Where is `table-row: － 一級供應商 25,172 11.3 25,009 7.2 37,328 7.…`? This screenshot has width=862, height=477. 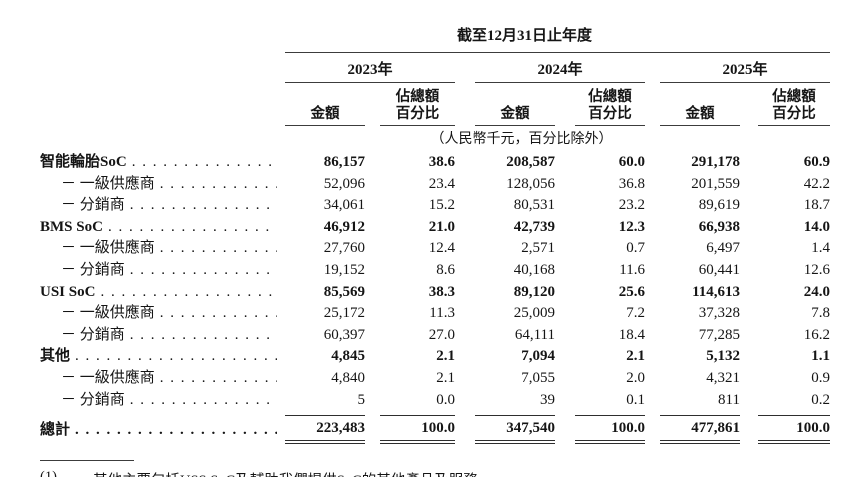
table-row: － 一級供應商 25,172 11.3 25,009 7.2 37,328 7.… is located at coordinates (435, 314).